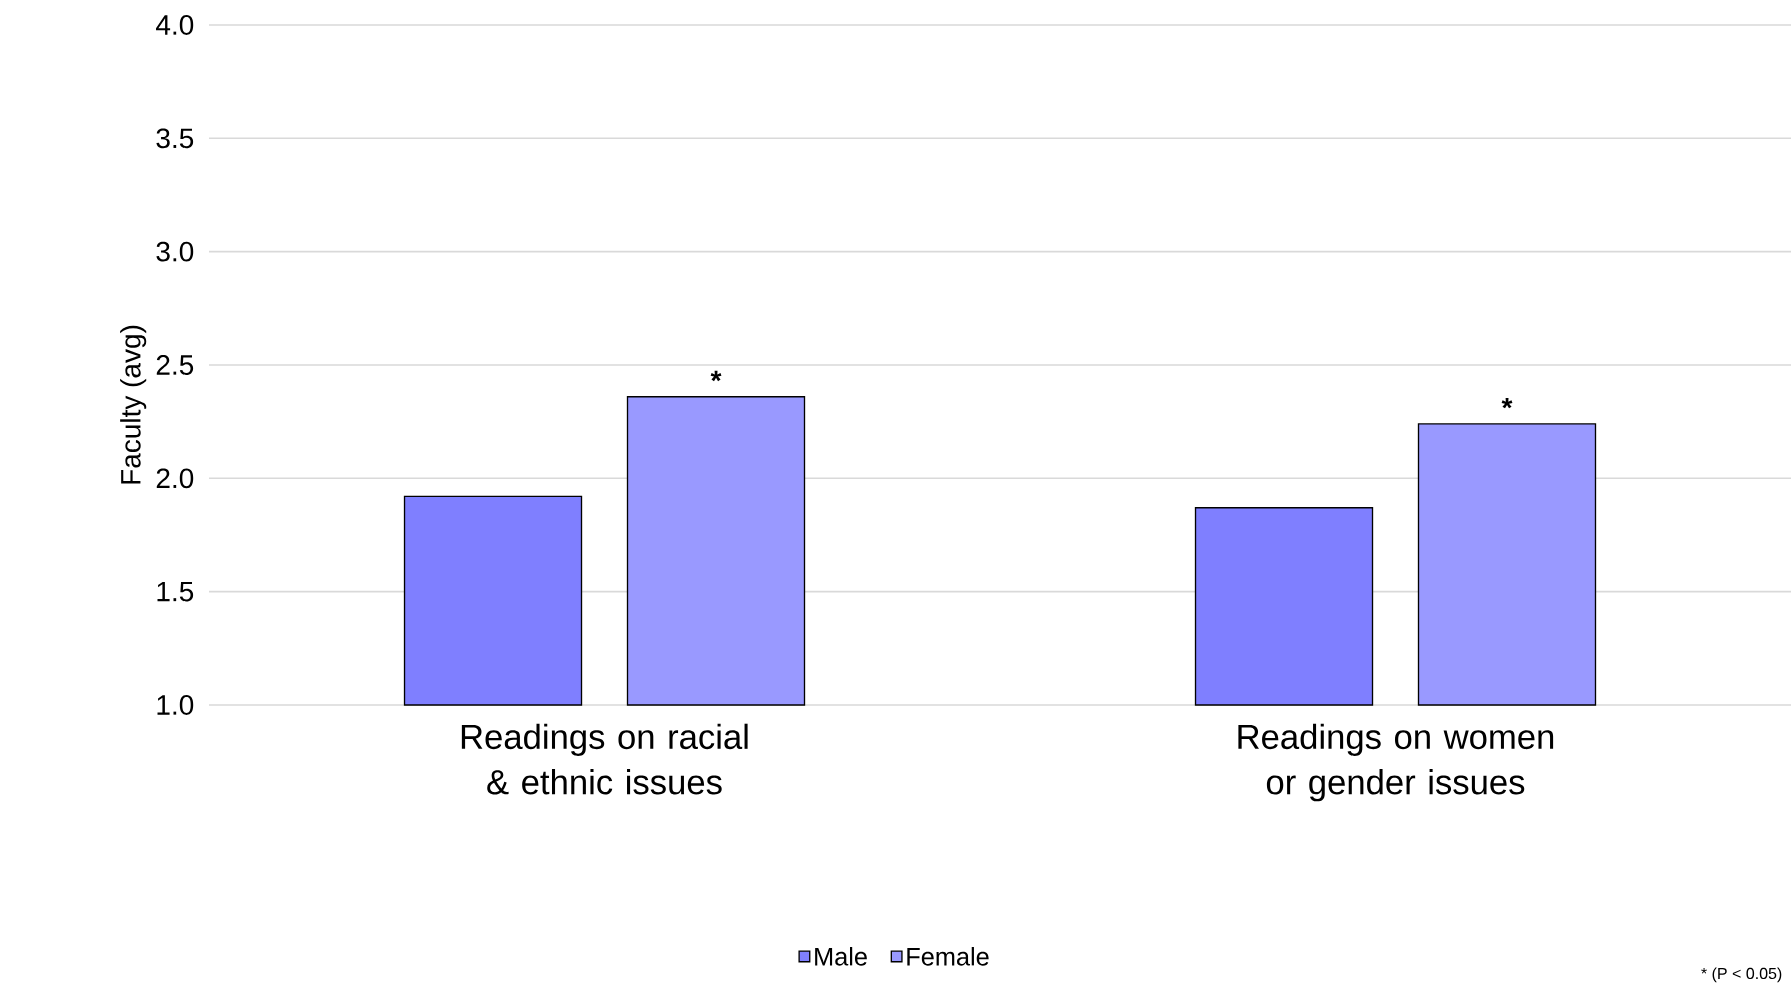 Image resolution: width=1791 pixels, height=991 pixels. What do you see at coordinates (175, 591) in the screenshot?
I see `y-tick-label: 1.5` at bounding box center [175, 591].